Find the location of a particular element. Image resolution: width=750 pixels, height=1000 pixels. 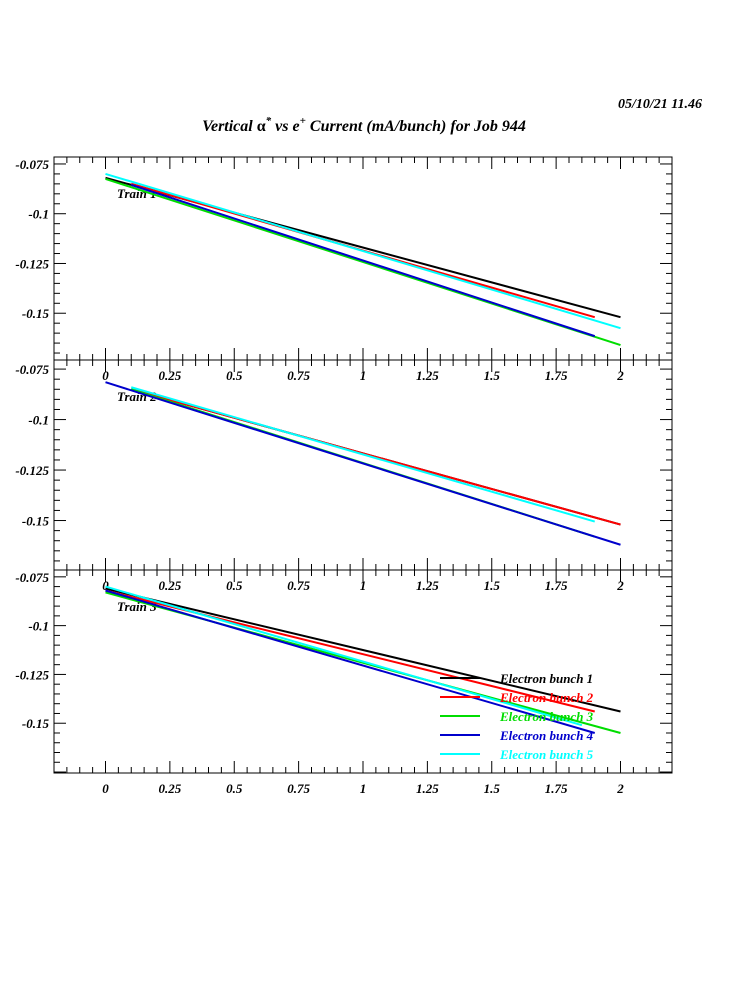

timestamp: 05/10/21 11.46 is located at coordinates (660, 104).